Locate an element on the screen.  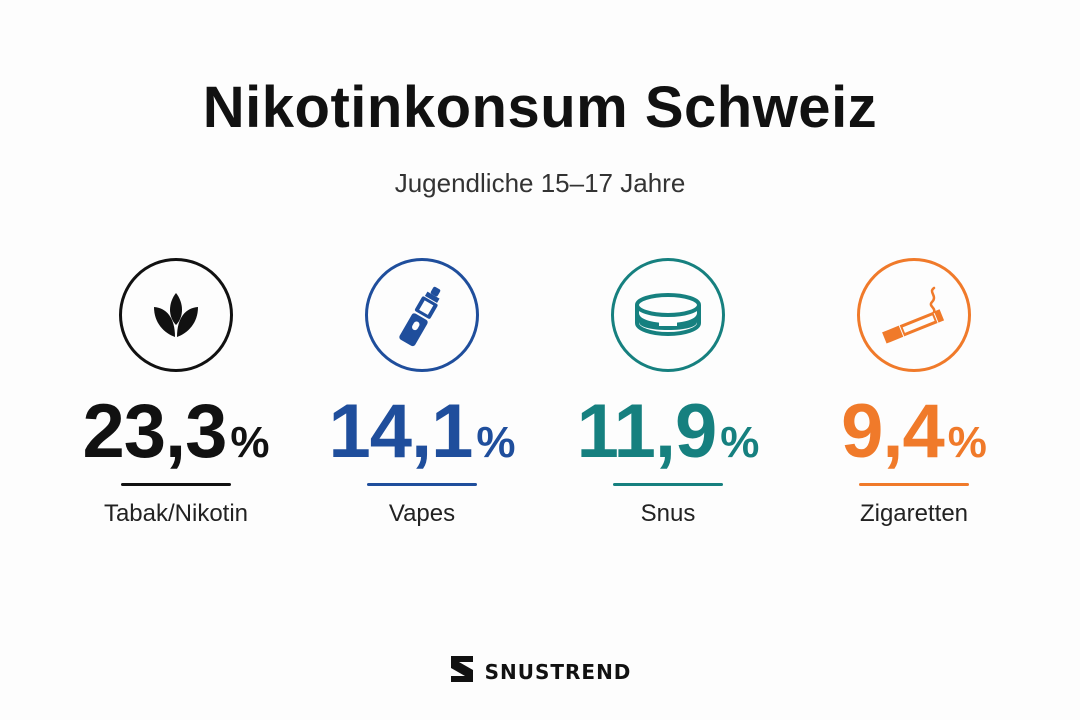
snustrend-logo-icon is located at coordinates (462, 671).